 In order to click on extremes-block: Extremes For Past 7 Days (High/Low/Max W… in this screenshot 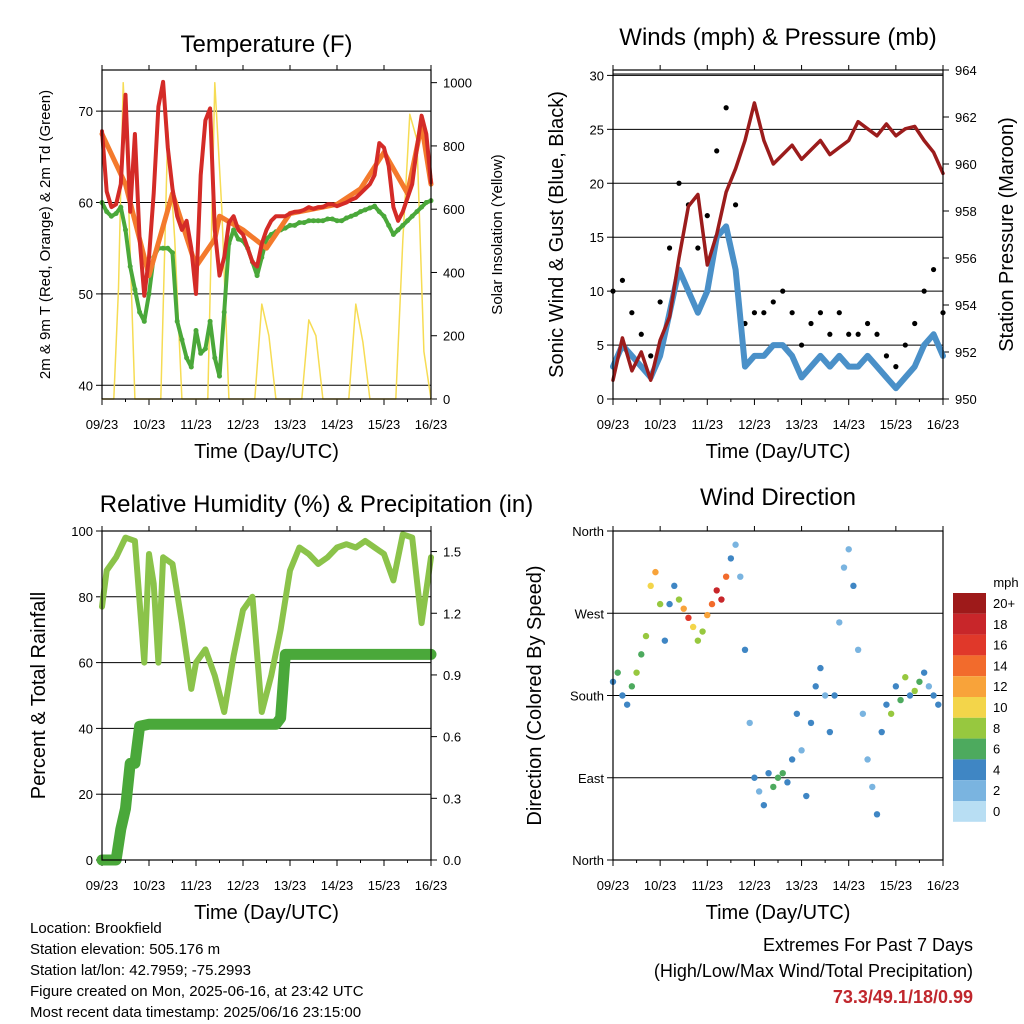, I will do `click(813, 971)`.